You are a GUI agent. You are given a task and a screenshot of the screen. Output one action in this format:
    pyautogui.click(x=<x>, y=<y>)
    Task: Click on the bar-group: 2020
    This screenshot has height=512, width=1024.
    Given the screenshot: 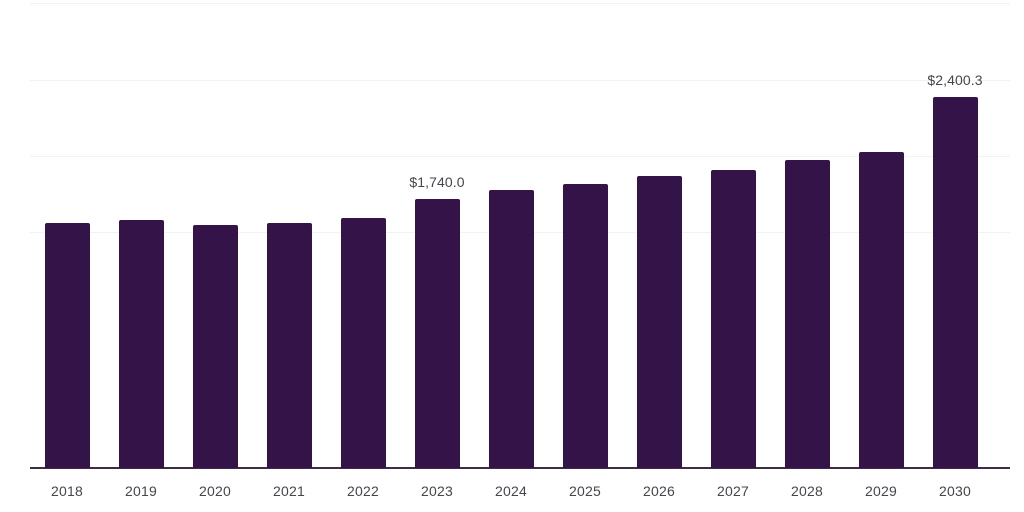 What is the action you would take?
    pyautogui.click(x=215, y=256)
    